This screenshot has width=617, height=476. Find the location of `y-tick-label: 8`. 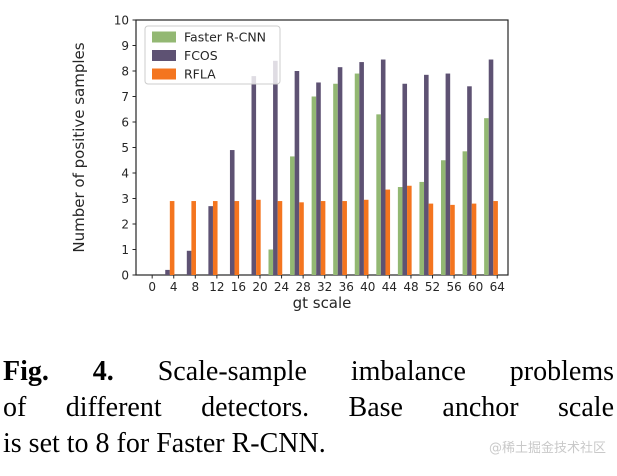

y-tick-label: 8 is located at coordinates (125, 72).